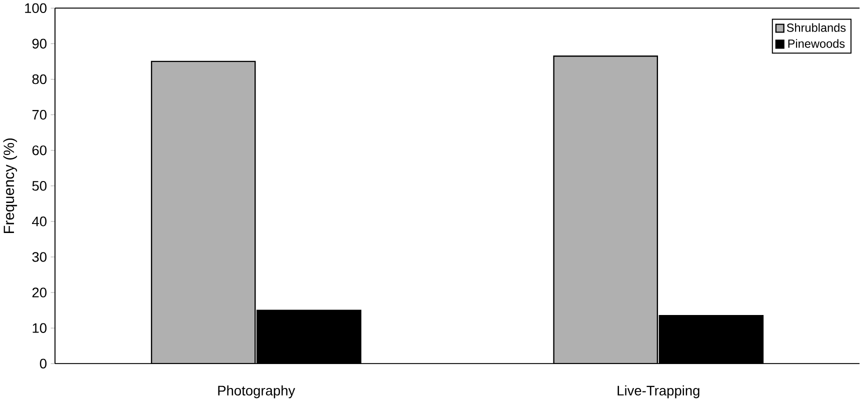 This screenshot has height=402, width=860. Describe the element at coordinates (36, 9) in the screenshot. I see `y-tick-label: 100` at that location.